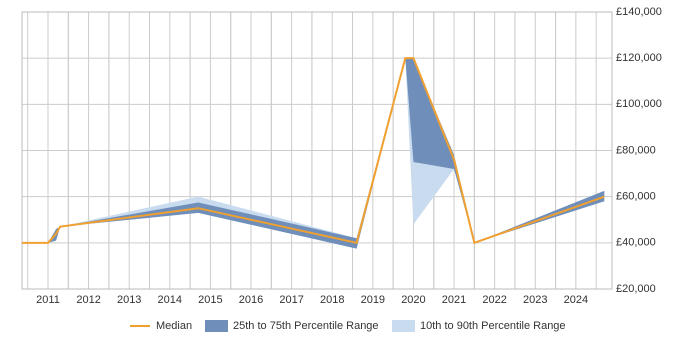 The image size is (700, 355). Describe the element at coordinates (493, 326) in the screenshot. I see `legend-label: 10th to 90th Percentile Range` at that location.